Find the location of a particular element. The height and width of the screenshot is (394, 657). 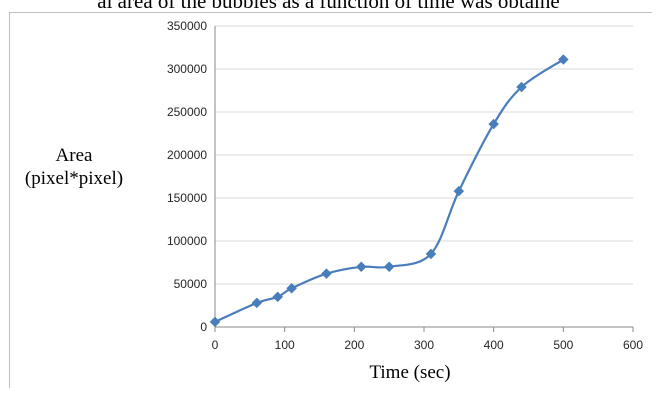

x-tick-label-4: 400 is located at coordinates (494, 345).